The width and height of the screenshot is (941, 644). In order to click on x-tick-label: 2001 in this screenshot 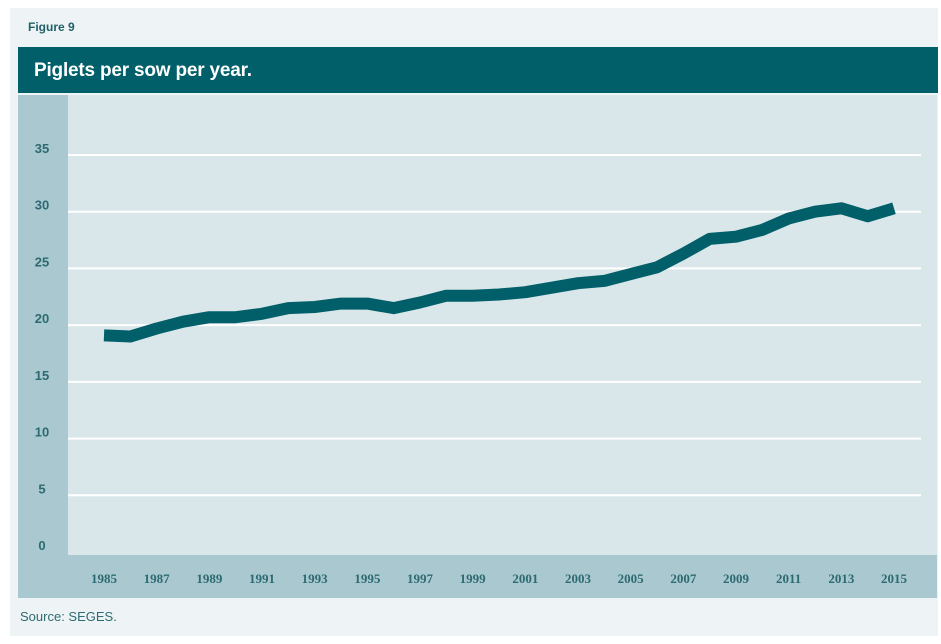, I will do `click(525, 578)`.